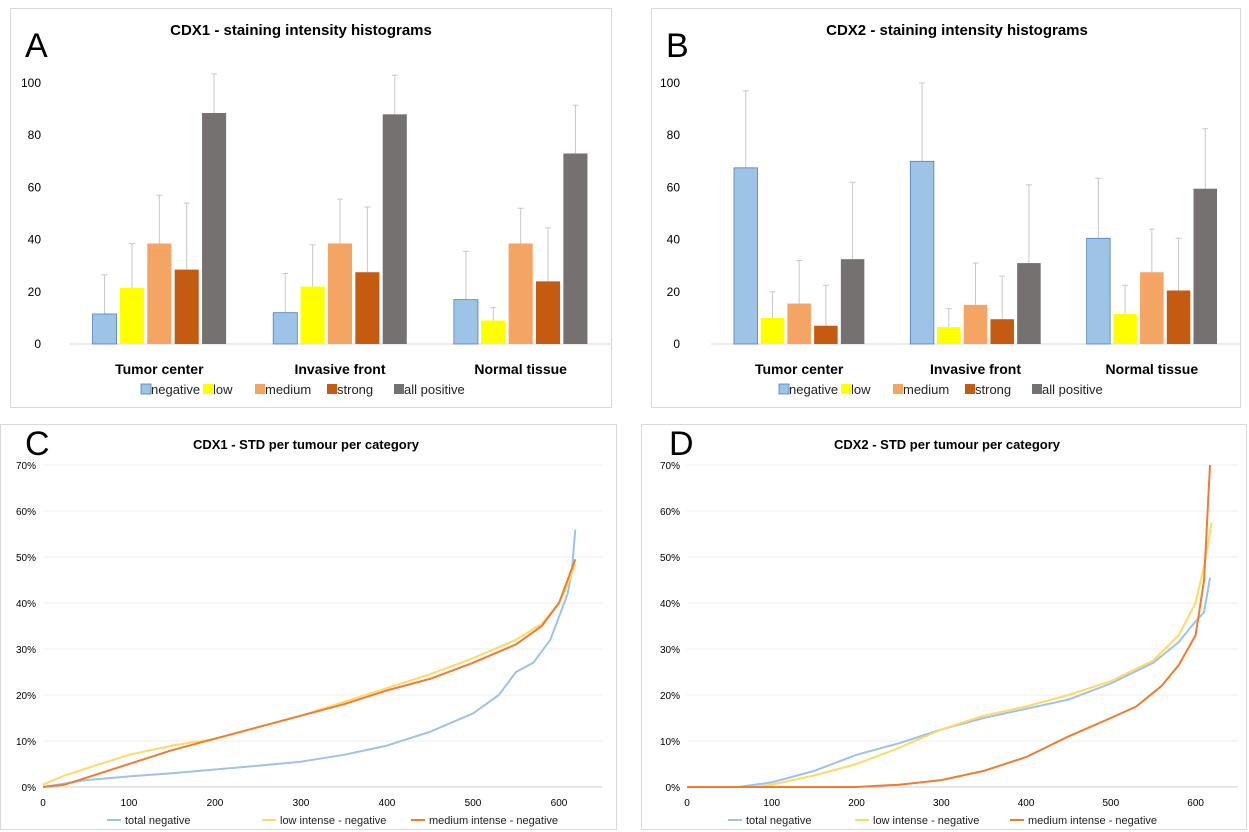 Image resolution: width=1249 pixels, height=832 pixels. What do you see at coordinates (306, 444) in the screenshot?
I see `chart-title: CDX1 - STD per tumour per category` at bounding box center [306, 444].